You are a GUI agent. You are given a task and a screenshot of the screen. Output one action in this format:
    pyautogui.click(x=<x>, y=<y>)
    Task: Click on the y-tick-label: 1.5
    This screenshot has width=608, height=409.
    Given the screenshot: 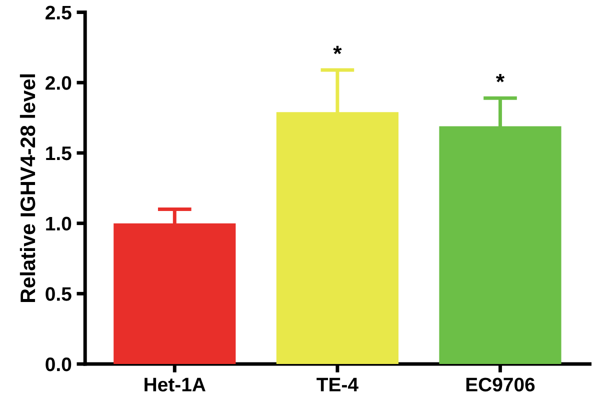 What is the action you would take?
    pyautogui.click(x=59, y=153)
    